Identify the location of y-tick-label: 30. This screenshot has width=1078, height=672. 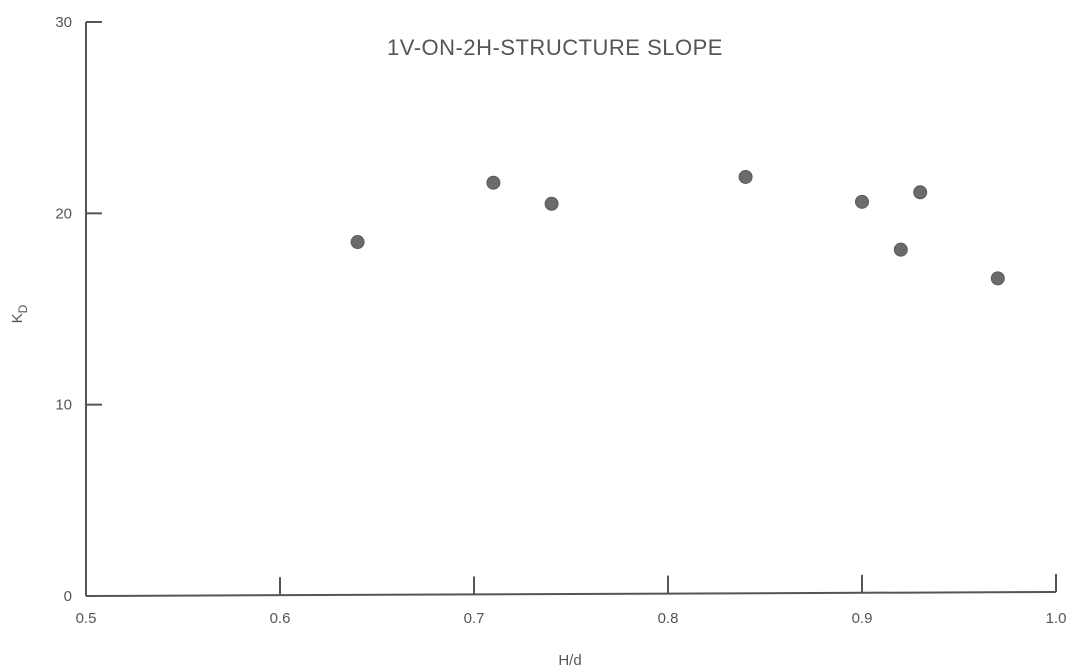
(63, 22).